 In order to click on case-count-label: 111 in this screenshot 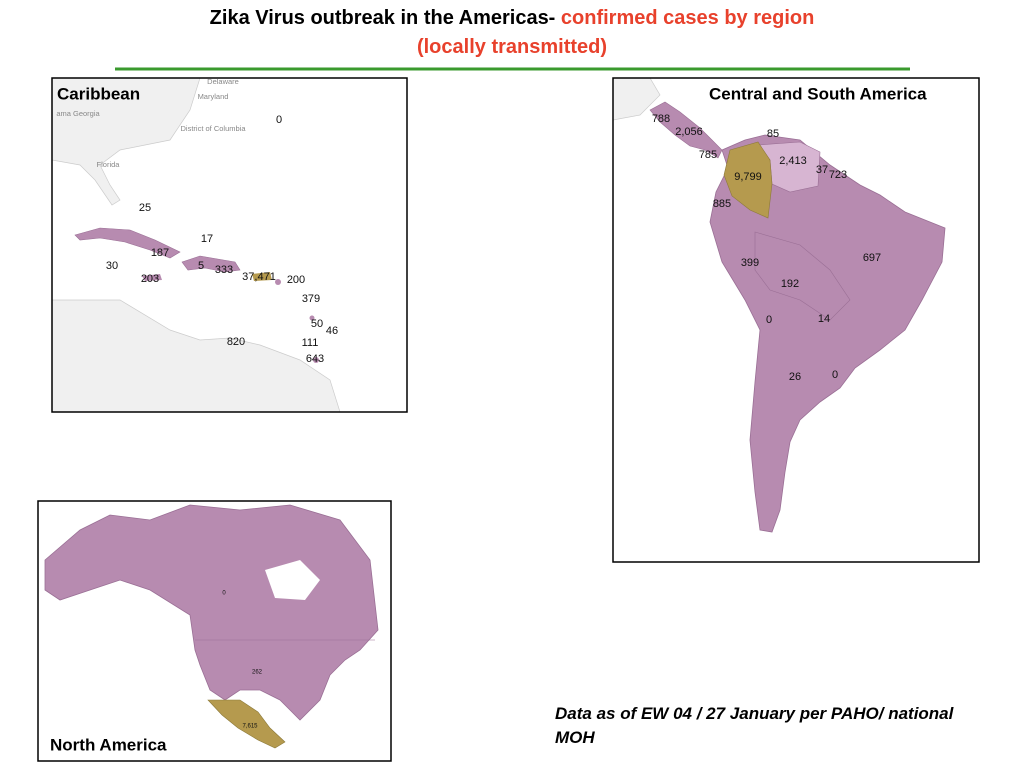, I will do `click(310, 343)`.